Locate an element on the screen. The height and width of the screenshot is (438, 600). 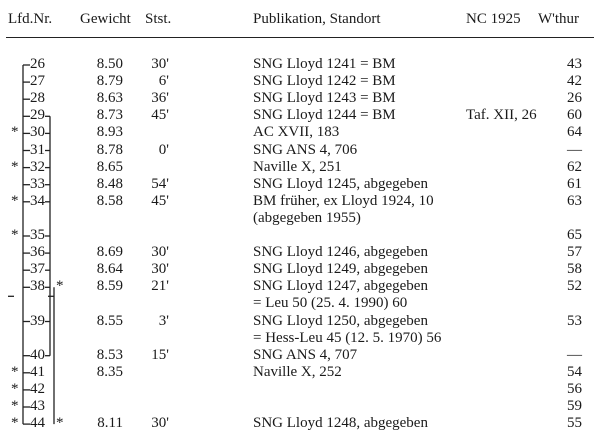
row-nr: 31 is located at coordinates (37, 149).